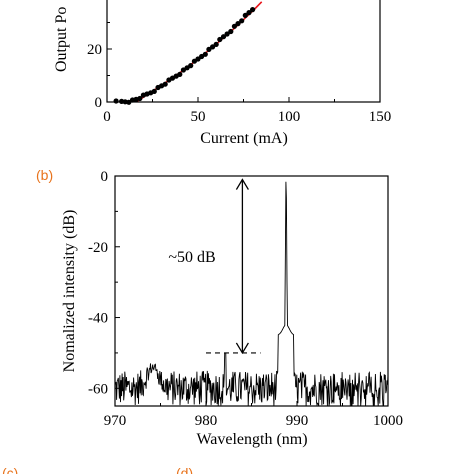 This screenshot has width=474, height=474. I want to click on panel-b-annotation: ~50 dB, so click(191, 257).